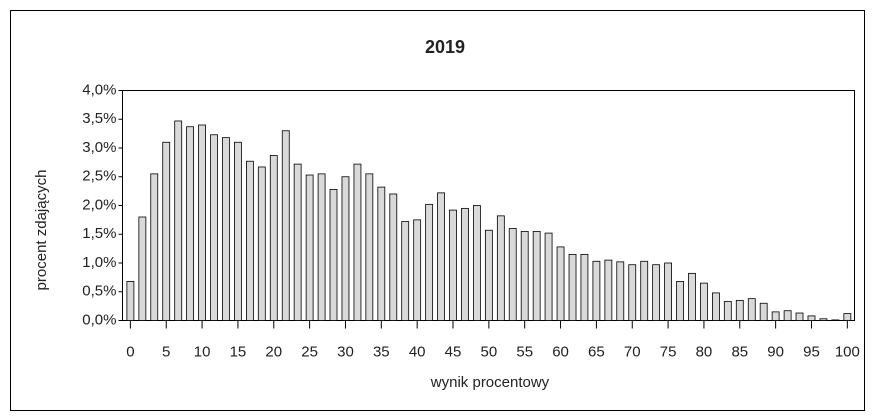  I want to click on x-tick-label: 35, so click(381, 351).